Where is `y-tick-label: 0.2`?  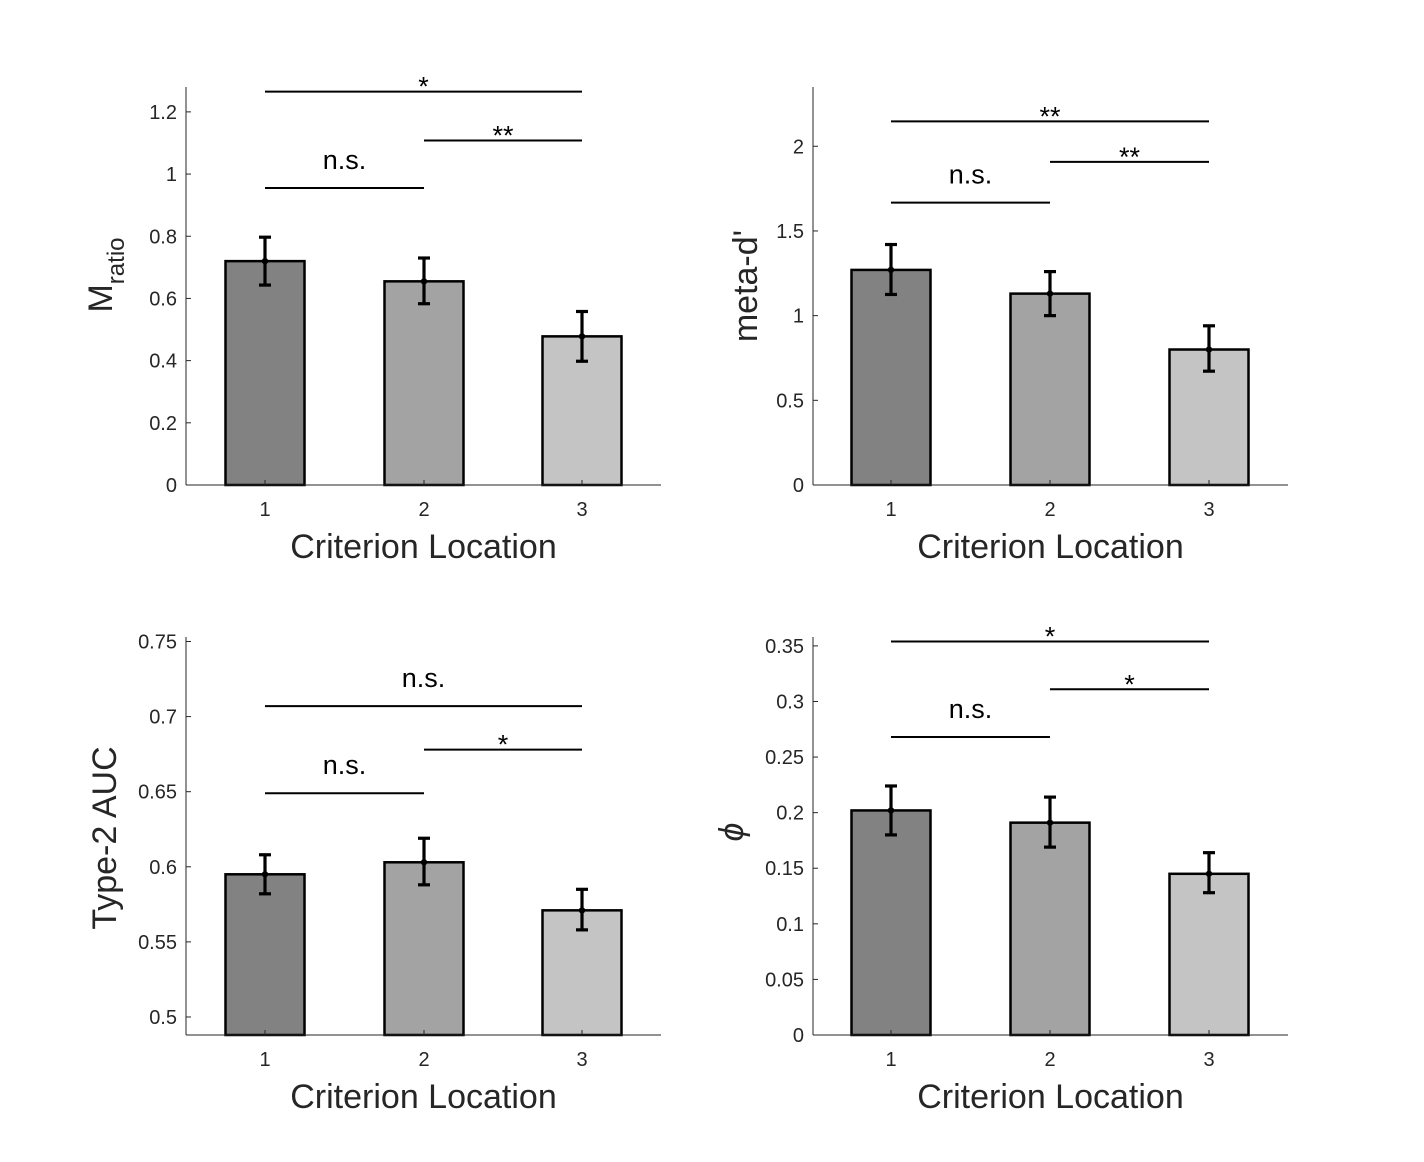 y-tick-label: 0.2 is located at coordinates (790, 814).